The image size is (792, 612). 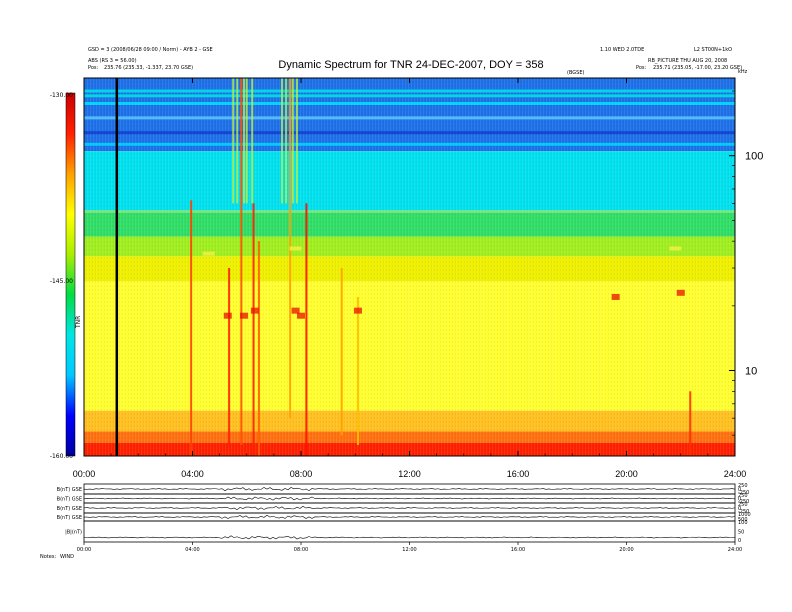 What do you see at coordinates (746, 263) in the screenshot?
I see `y-axis: 100 10` at bounding box center [746, 263].